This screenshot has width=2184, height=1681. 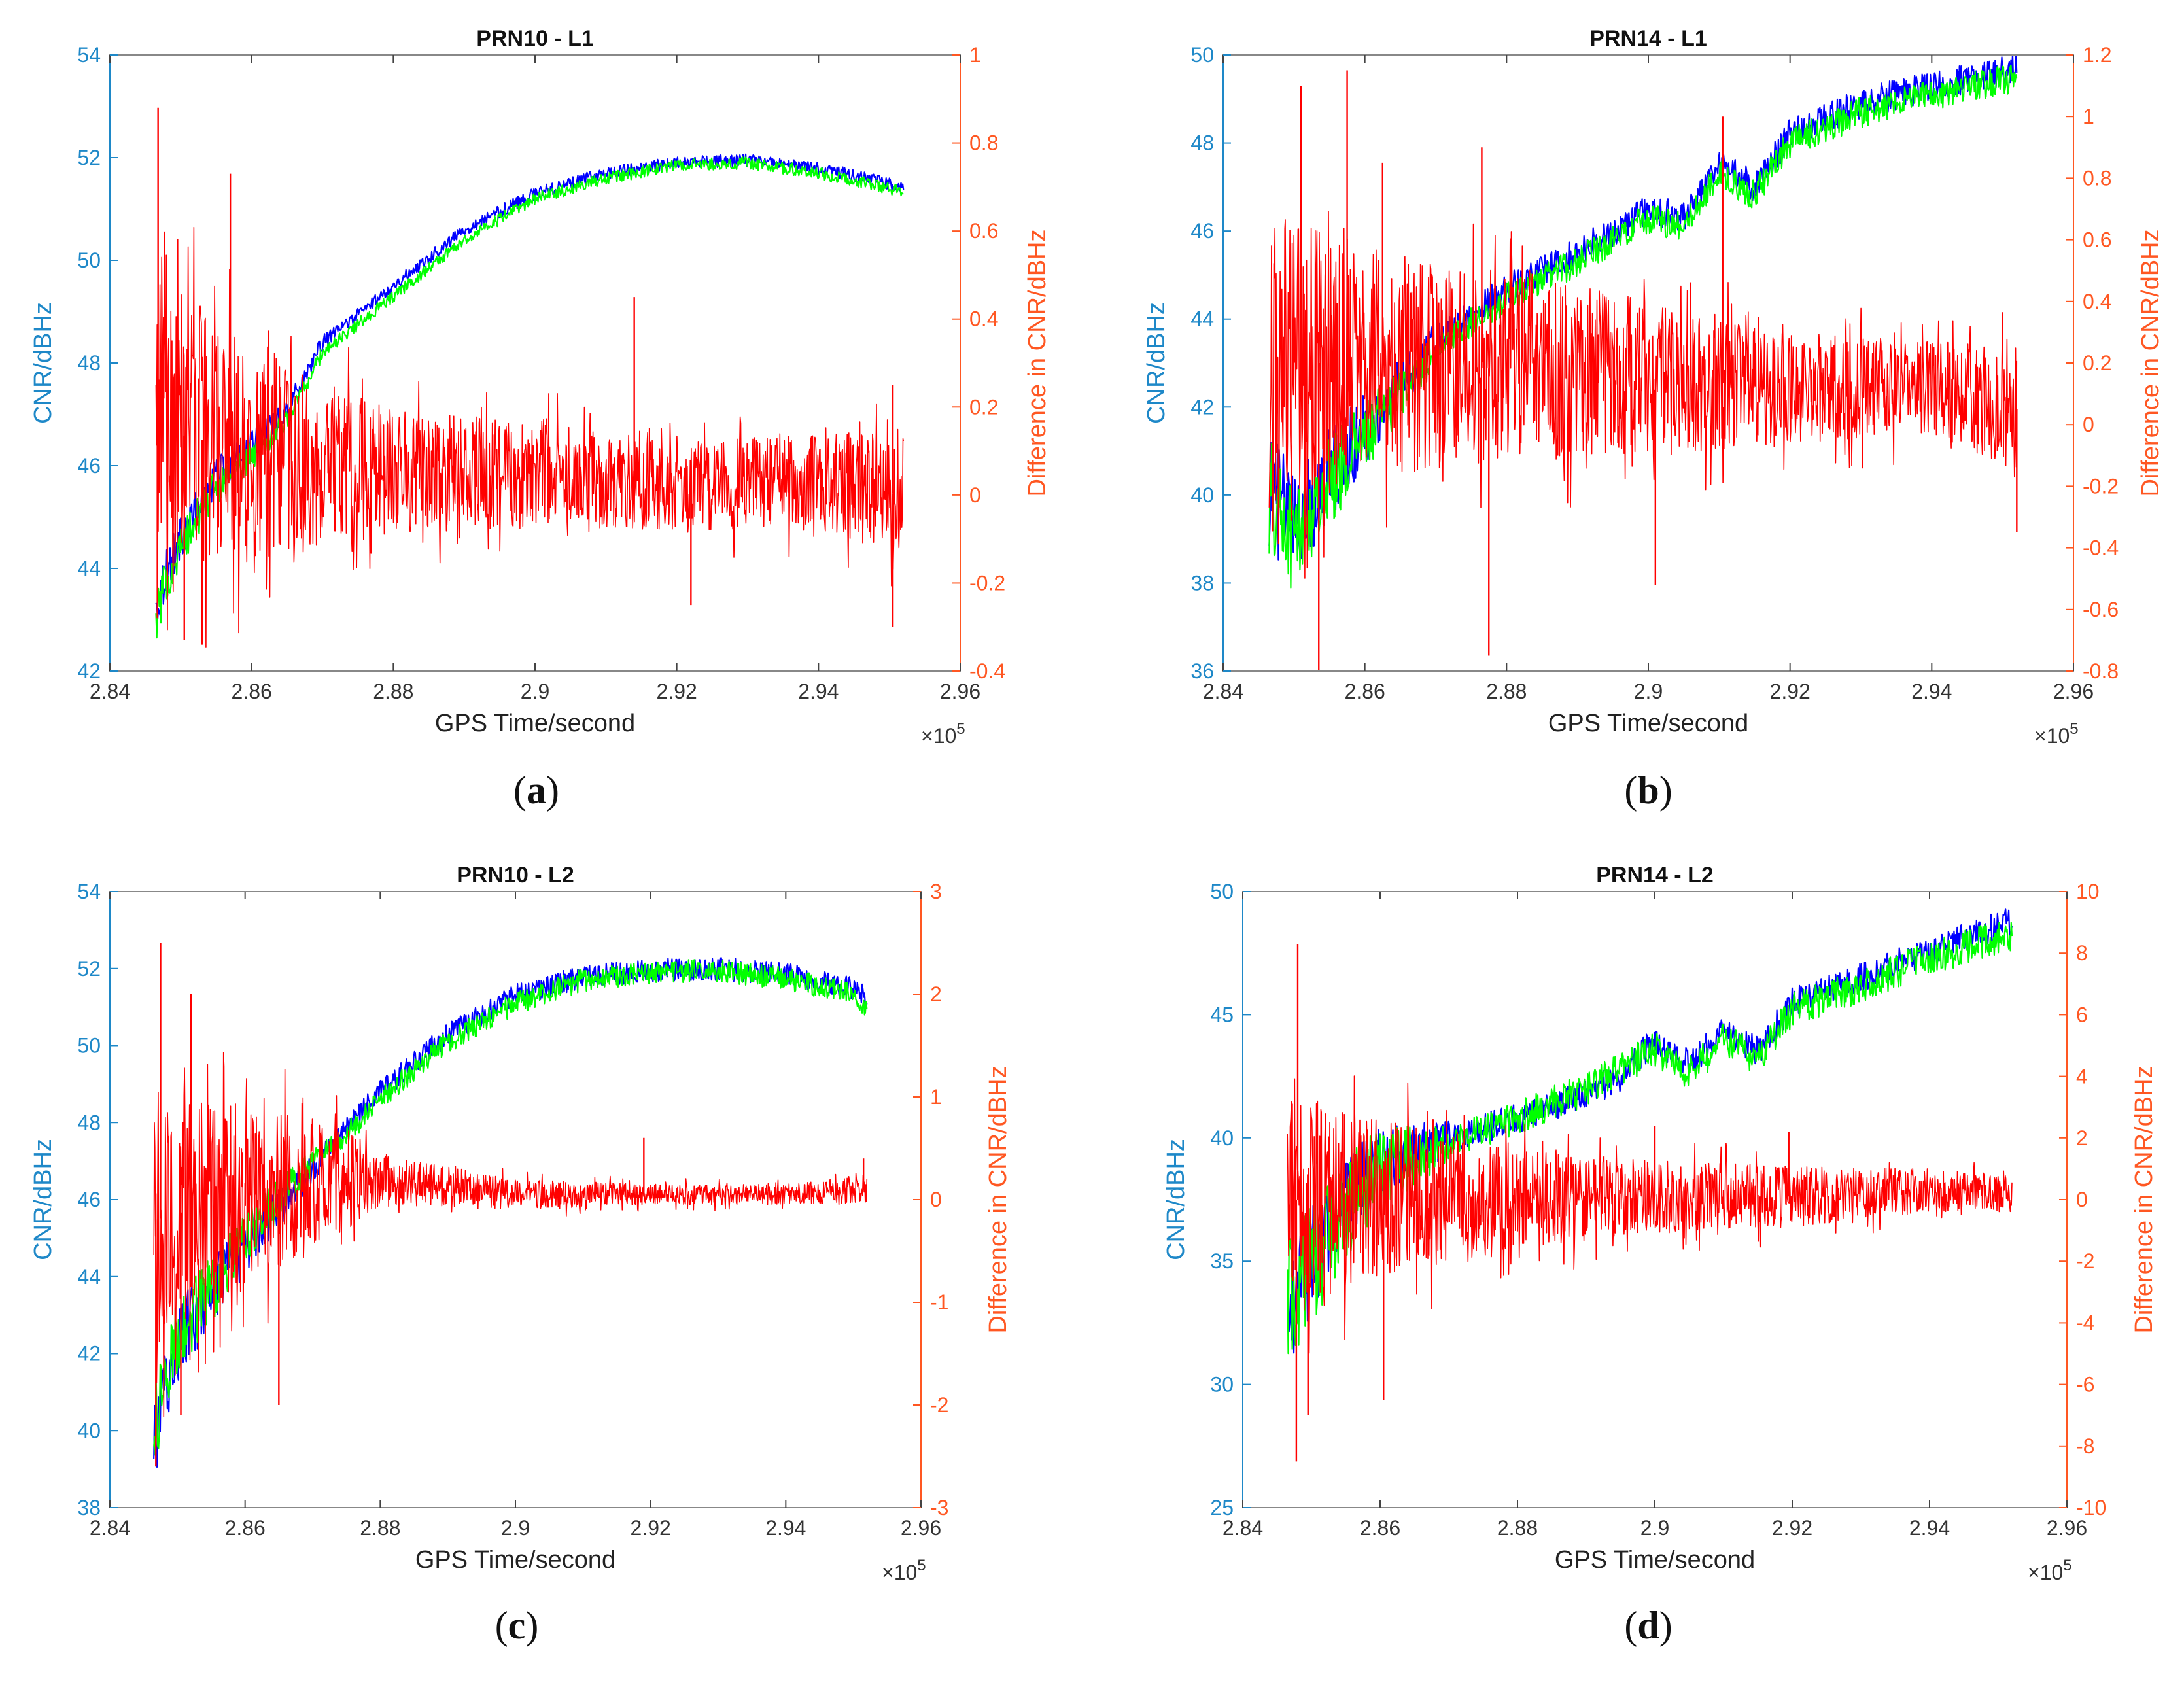 What do you see at coordinates (939, 1302) in the screenshot?
I see `y2-tick-label: -1` at bounding box center [939, 1302].